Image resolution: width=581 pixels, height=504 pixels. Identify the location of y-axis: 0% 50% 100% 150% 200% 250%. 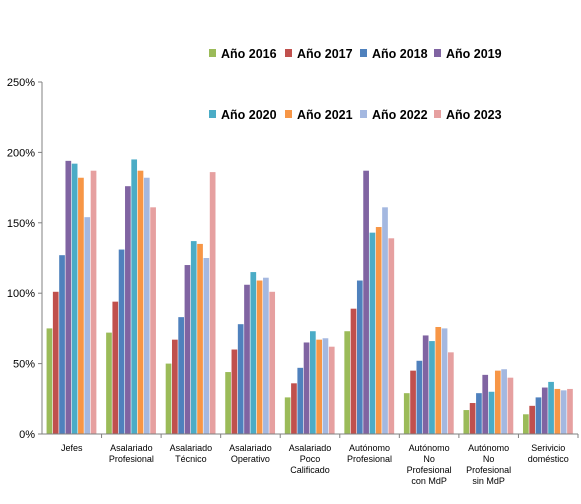
(25, 259).